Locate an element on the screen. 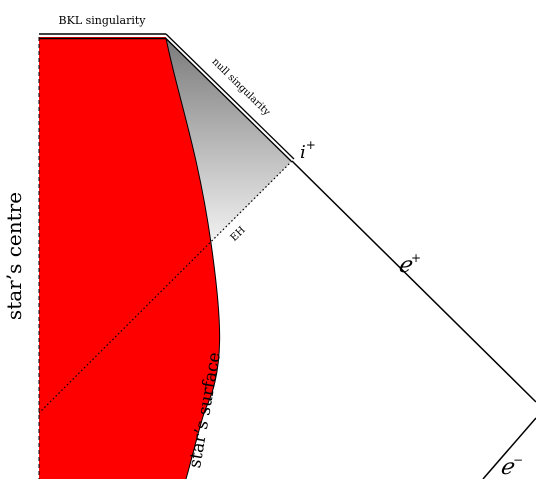 This screenshot has height=479, width=536. null-singularity-line-b is located at coordinates (228, 100).